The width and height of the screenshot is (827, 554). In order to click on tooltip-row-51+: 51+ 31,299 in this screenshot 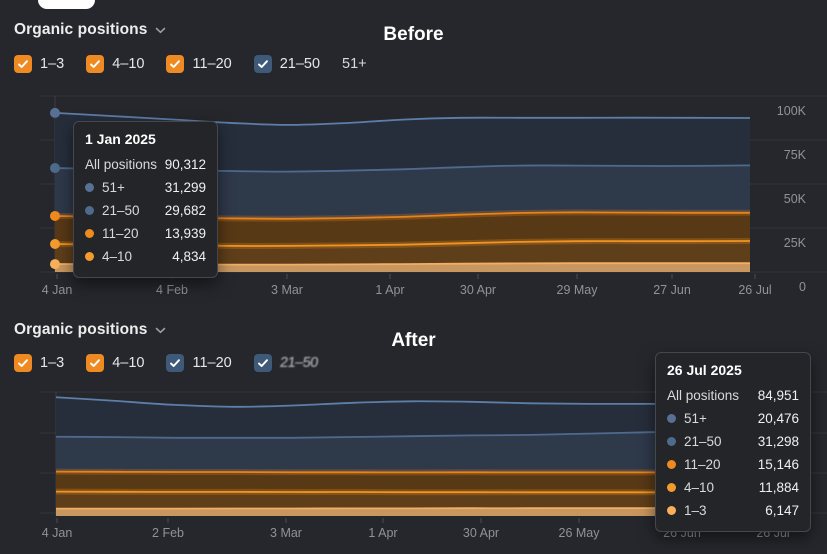, I will do `click(145, 187)`.